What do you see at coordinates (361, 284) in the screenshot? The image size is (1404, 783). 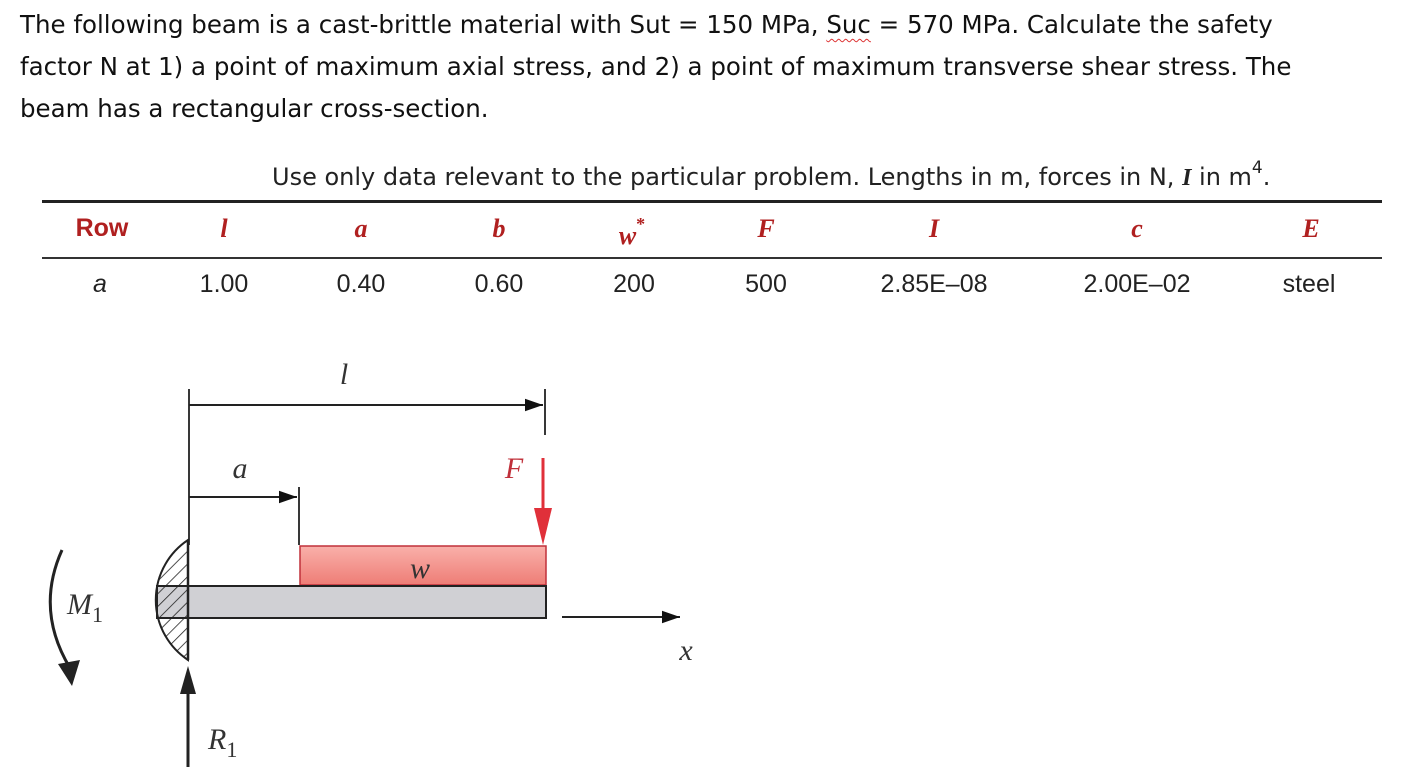 I see `cell-a: 0.40` at bounding box center [361, 284].